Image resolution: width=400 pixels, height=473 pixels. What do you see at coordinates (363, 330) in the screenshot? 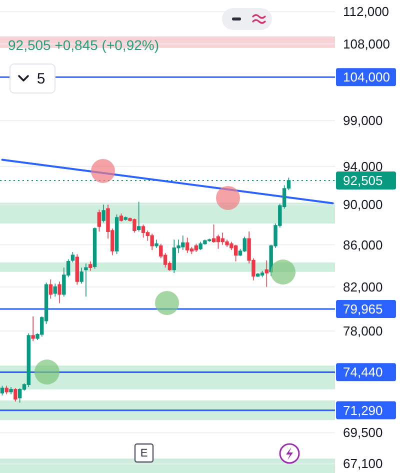
I see `y-tick-label: 78,000` at bounding box center [363, 330].